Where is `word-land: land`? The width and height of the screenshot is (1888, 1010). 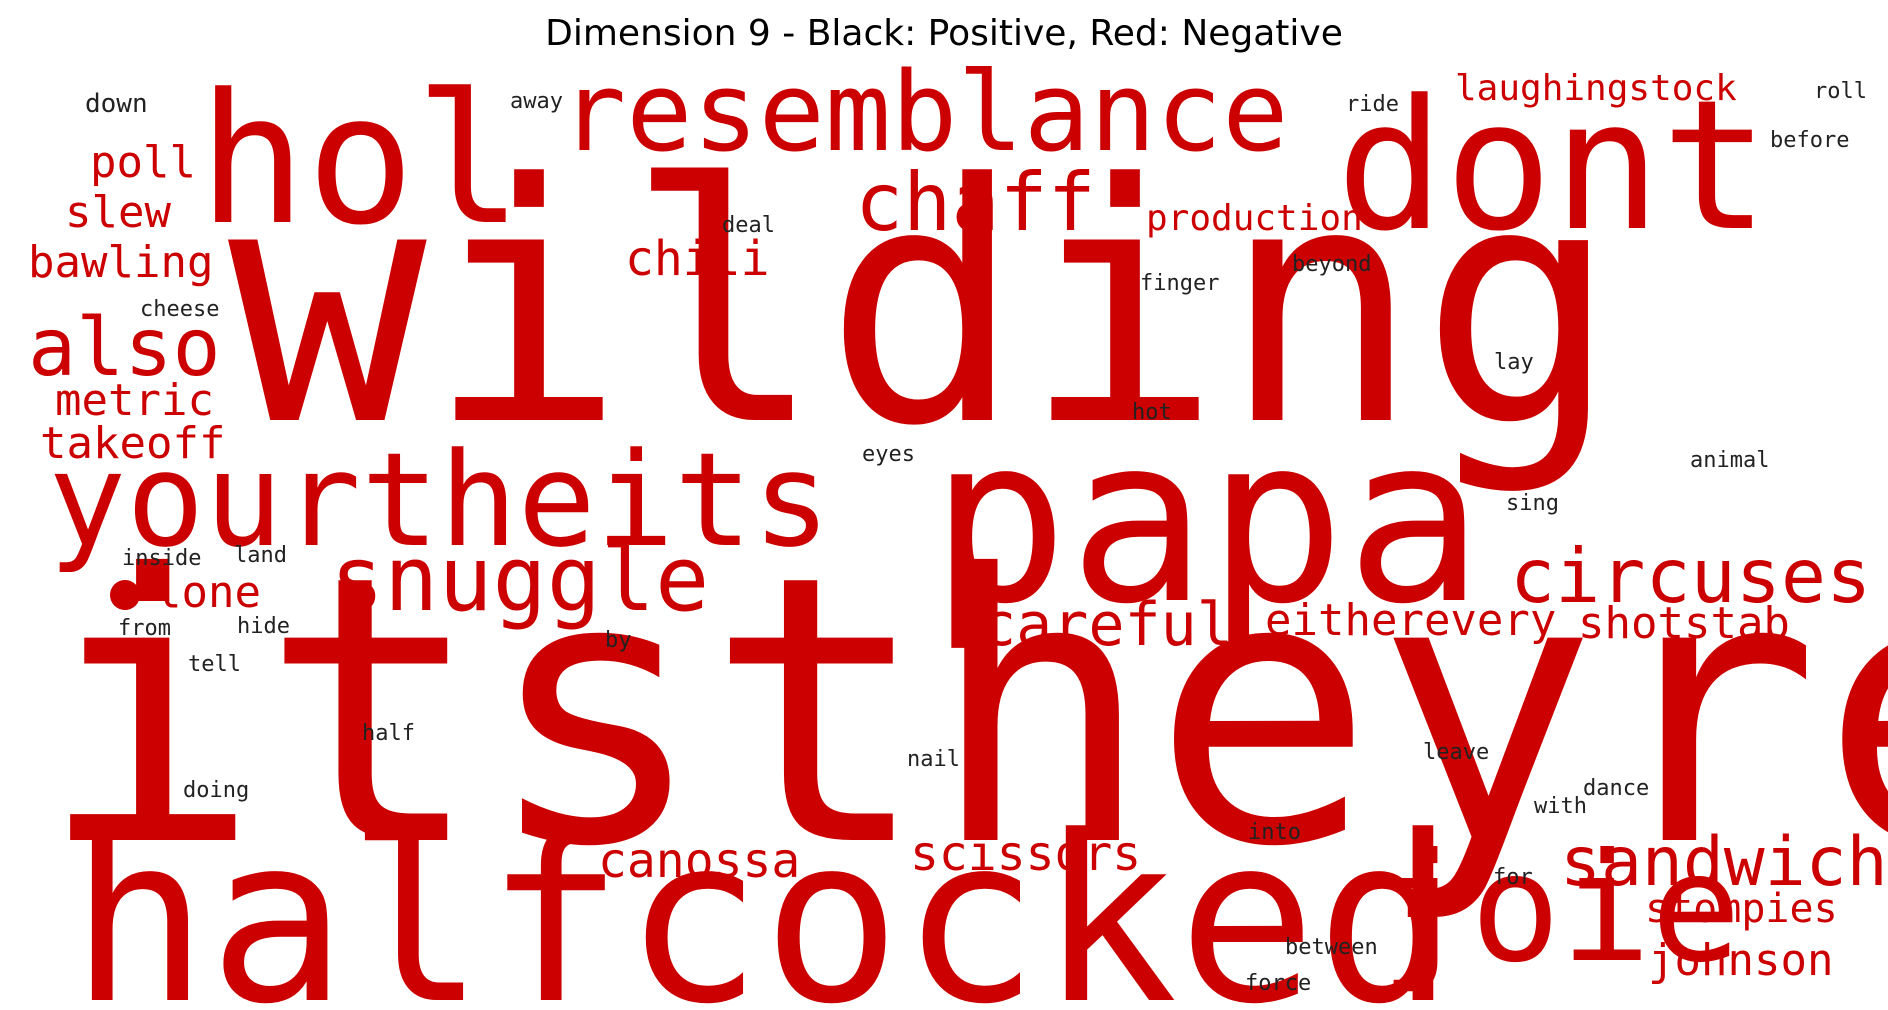 word-land: land is located at coordinates (260, 555).